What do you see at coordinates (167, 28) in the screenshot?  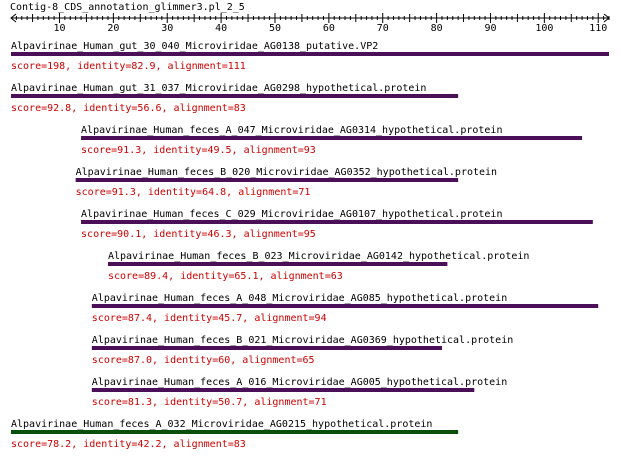 I see `ruler-tick-label: 30` at bounding box center [167, 28].